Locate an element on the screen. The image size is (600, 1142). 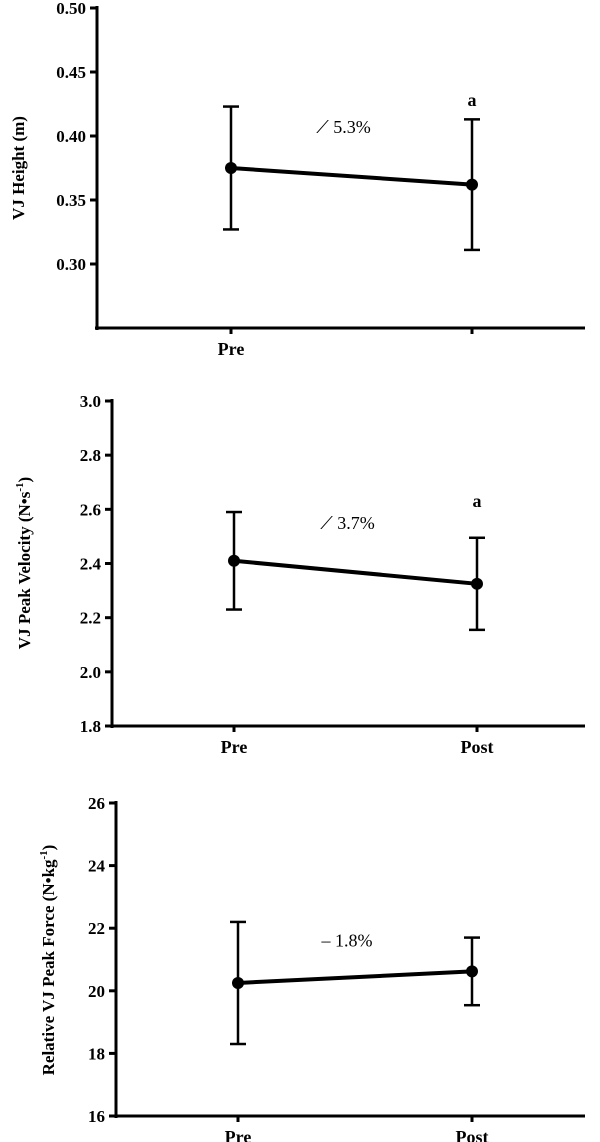
y-tick-label: 26 is located at coordinates (96, 803).